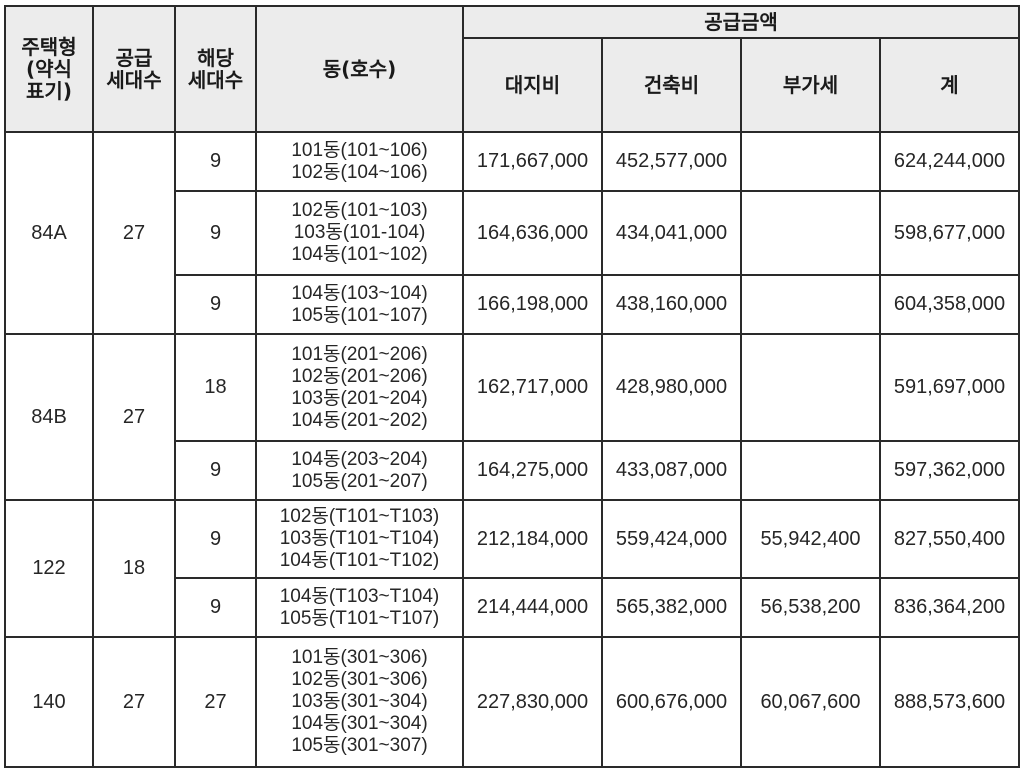  What do you see at coordinates (810, 85) in the screenshot?
I see `header-vat: 부가세` at bounding box center [810, 85].